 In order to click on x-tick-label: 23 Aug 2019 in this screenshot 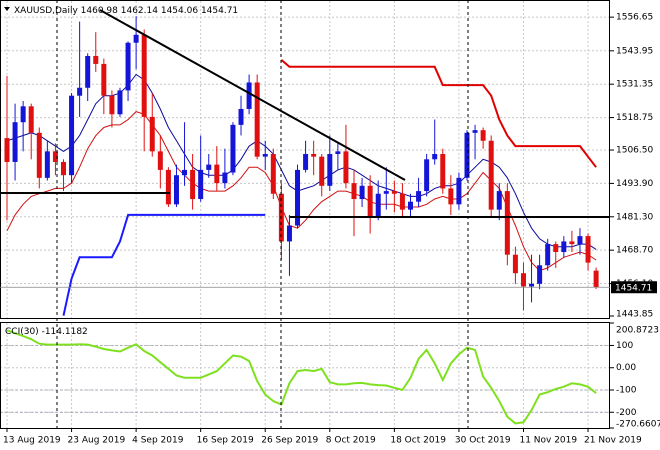, I will do `click(97, 441)`.